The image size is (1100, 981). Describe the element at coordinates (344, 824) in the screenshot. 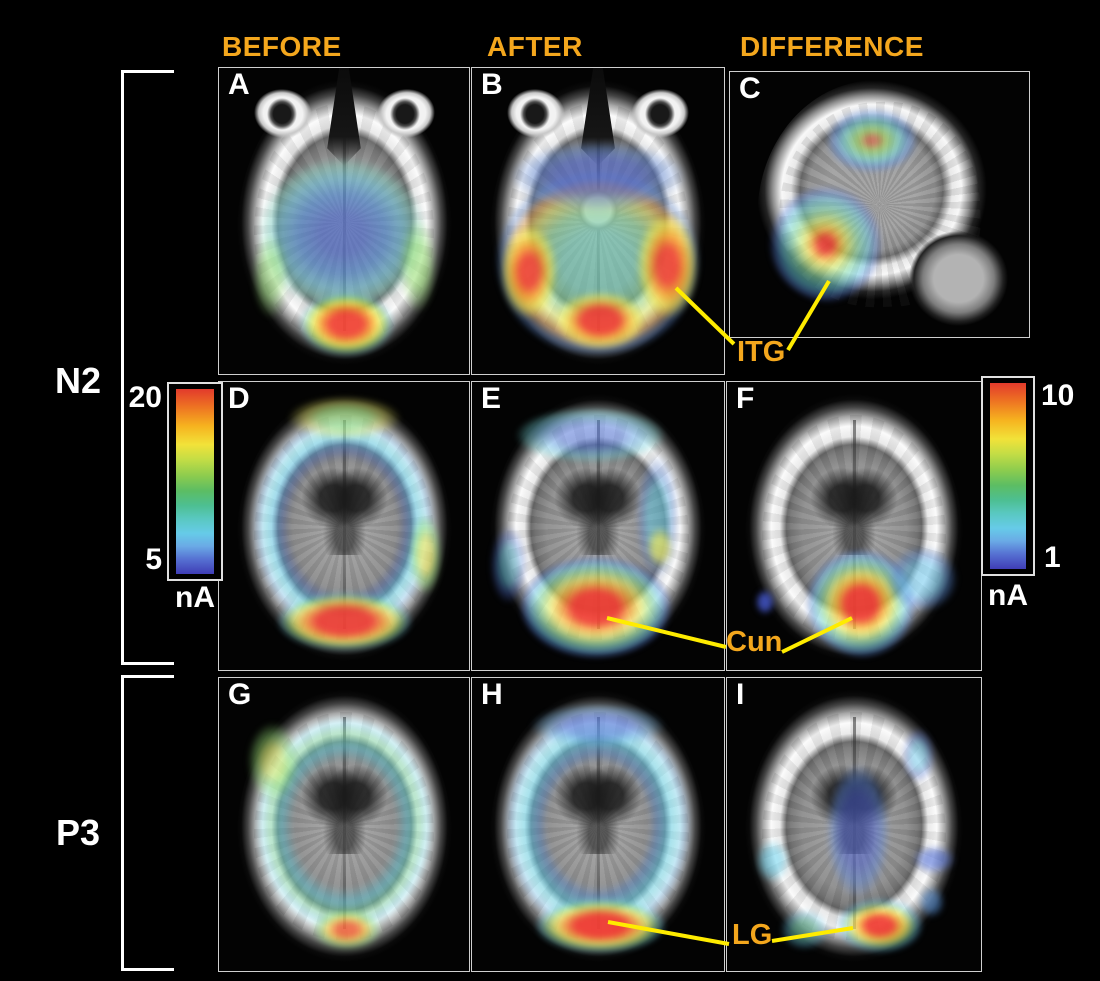

I see `panel-g-before-p3: G` at that location.